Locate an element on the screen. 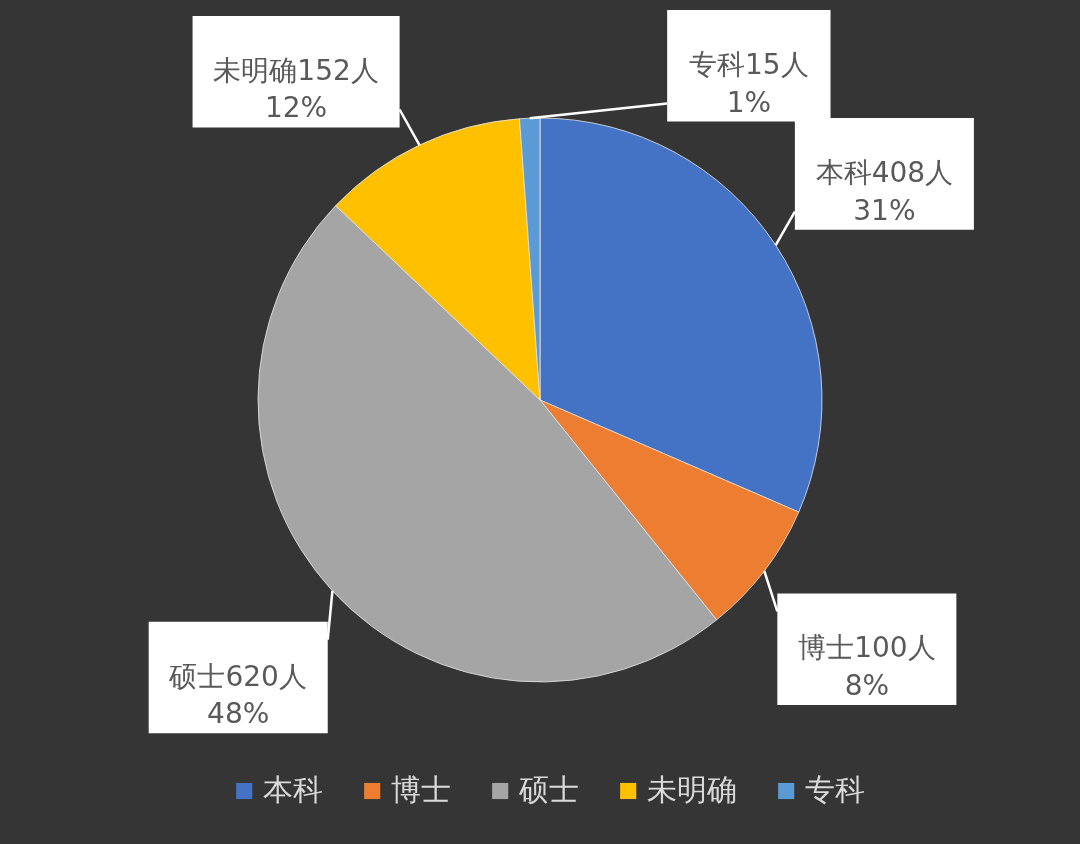 This screenshot has width=1080, height=844. data-label: 未明确152人 12% is located at coordinates (296, 89).